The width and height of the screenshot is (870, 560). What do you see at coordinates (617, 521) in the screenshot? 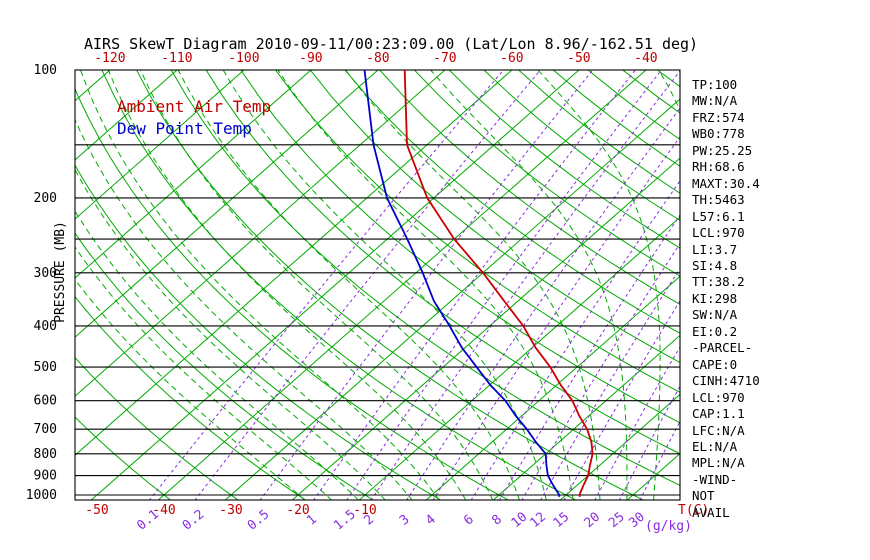
I see `mixing-ratio-tick: 25` at bounding box center [617, 521].